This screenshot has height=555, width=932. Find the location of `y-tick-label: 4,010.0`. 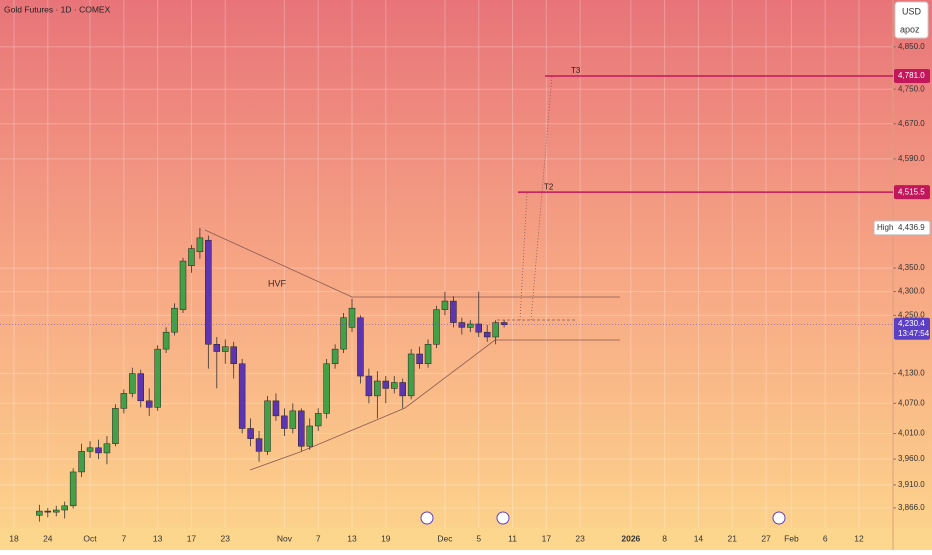

y-tick-label: 4,010.0 is located at coordinates (911, 433).